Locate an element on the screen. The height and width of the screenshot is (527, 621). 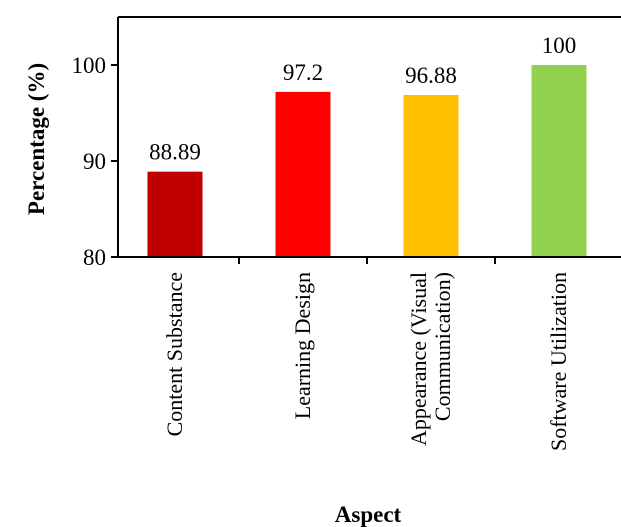
category-label: Software Utilization is located at coordinates (558, 361).